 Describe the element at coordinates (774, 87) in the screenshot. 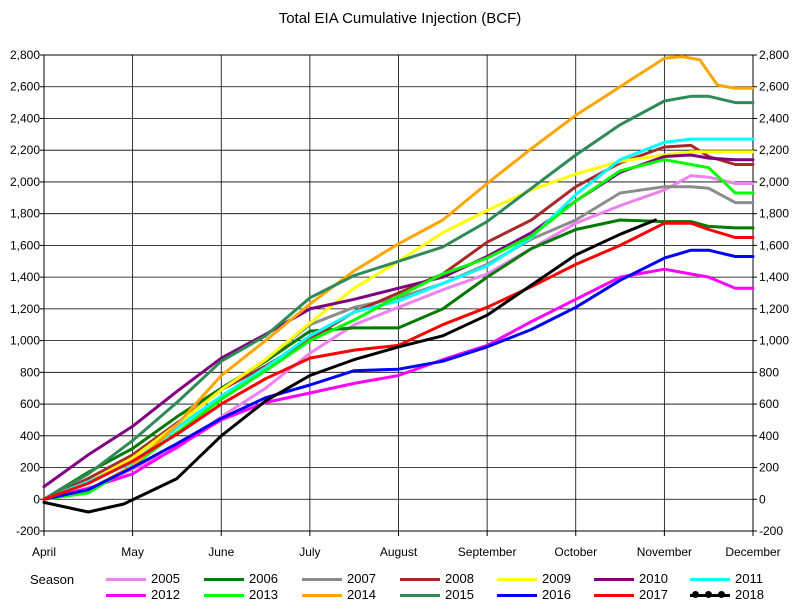

I see `y-tick-label-right: 2,600` at that location.